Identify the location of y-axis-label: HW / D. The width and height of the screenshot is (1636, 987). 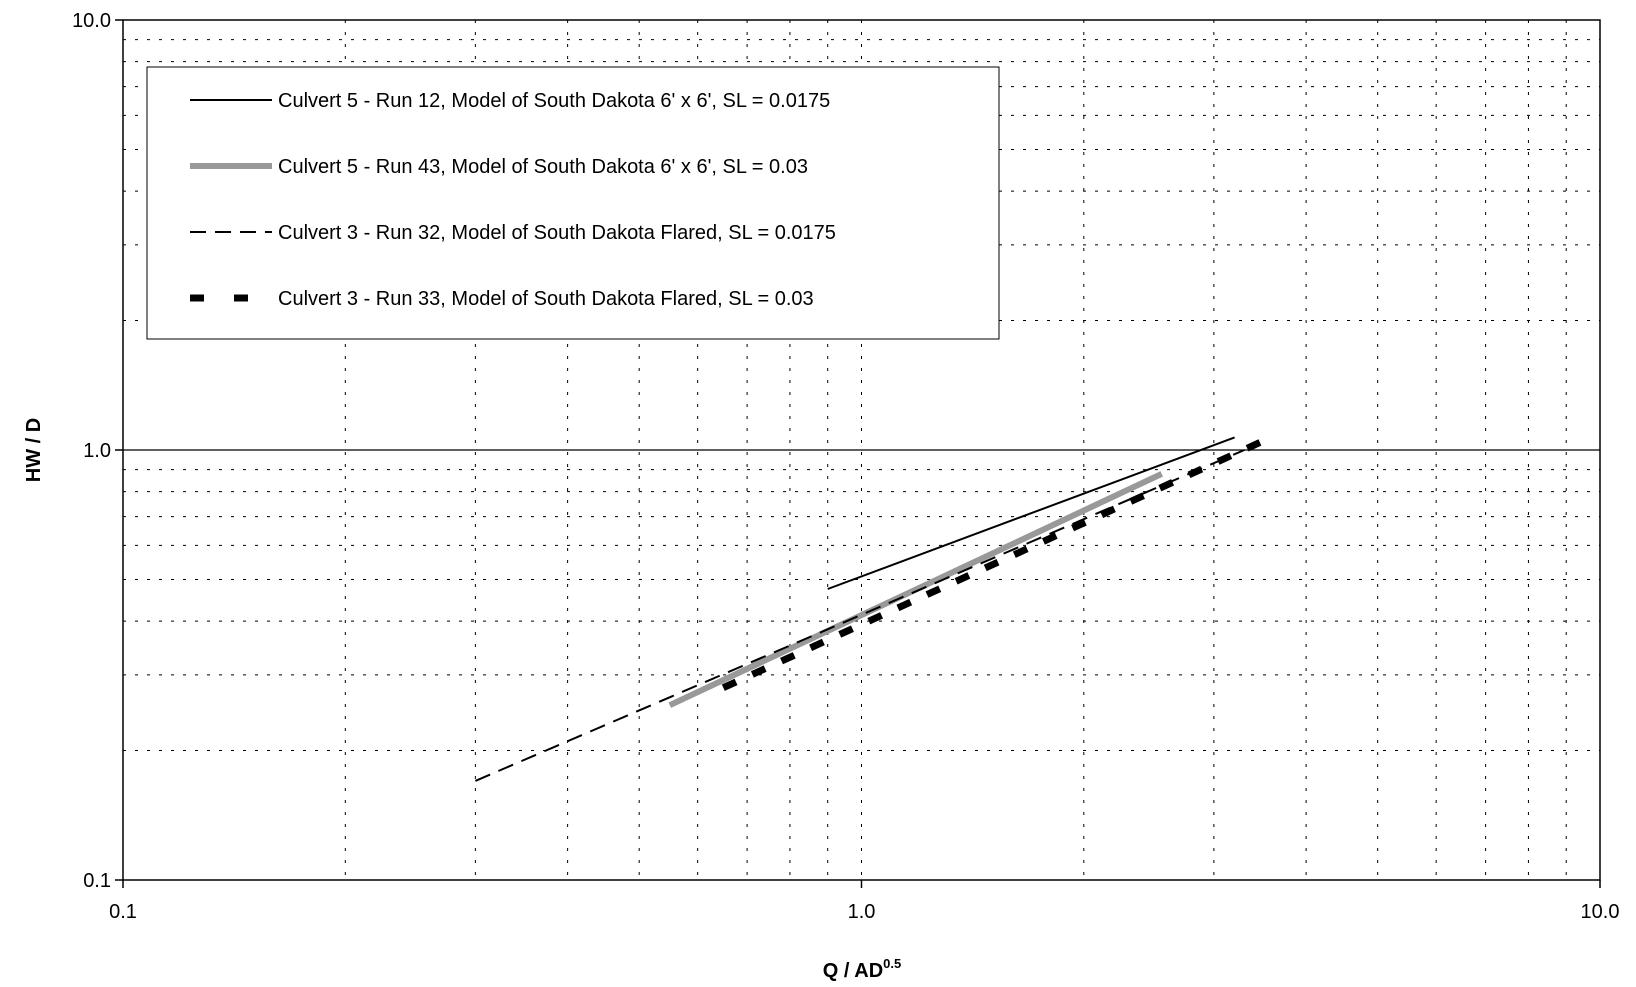
(34, 450).